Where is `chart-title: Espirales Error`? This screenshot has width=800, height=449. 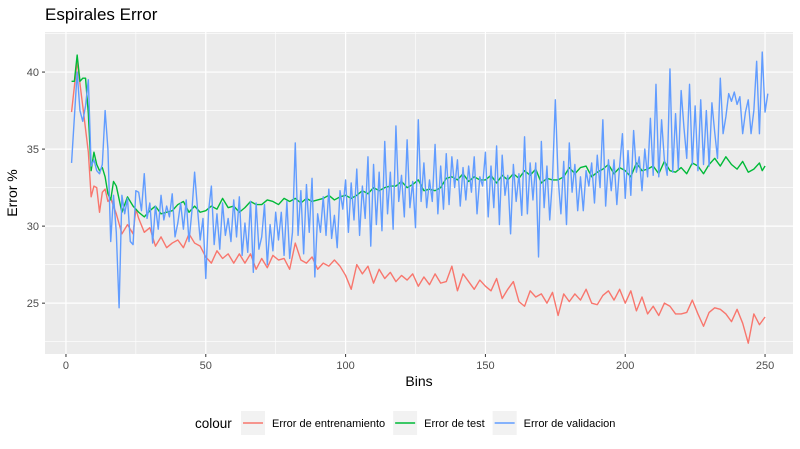
chart-title: Espirales Error is located at coordinates (101, 14).